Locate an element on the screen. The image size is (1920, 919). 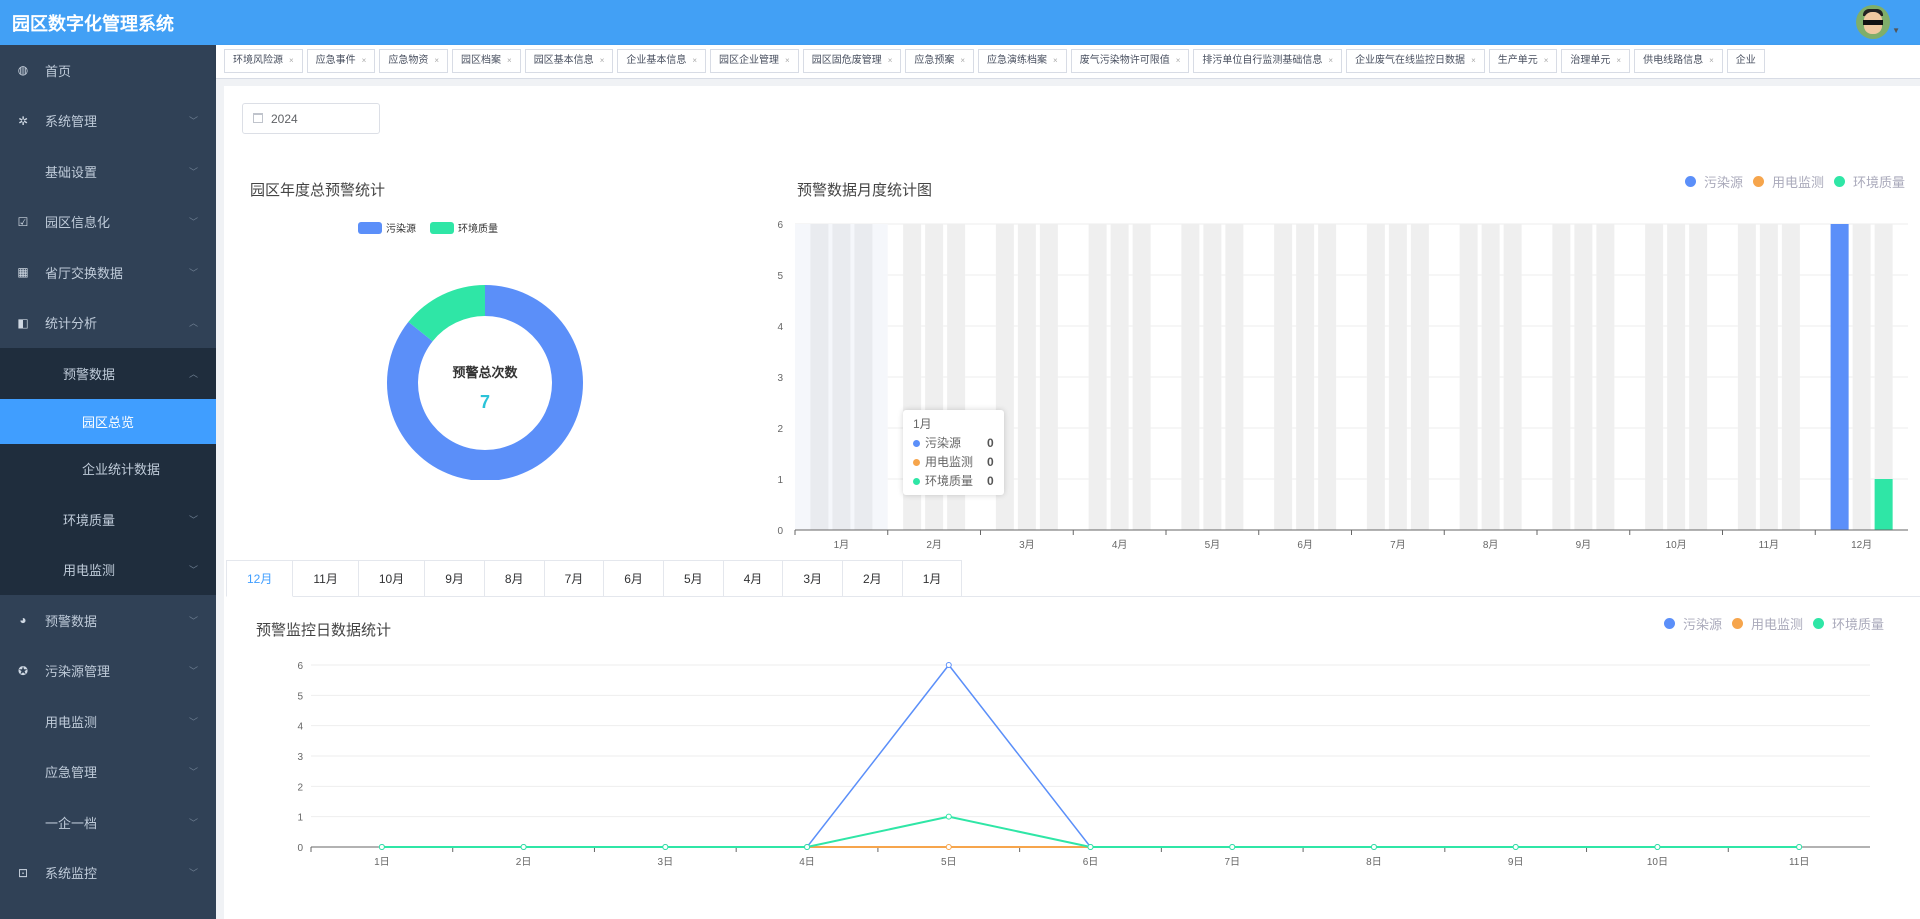
sidebar-item-15: 一企一档 ﹀ is located at coordinates (108, 822).